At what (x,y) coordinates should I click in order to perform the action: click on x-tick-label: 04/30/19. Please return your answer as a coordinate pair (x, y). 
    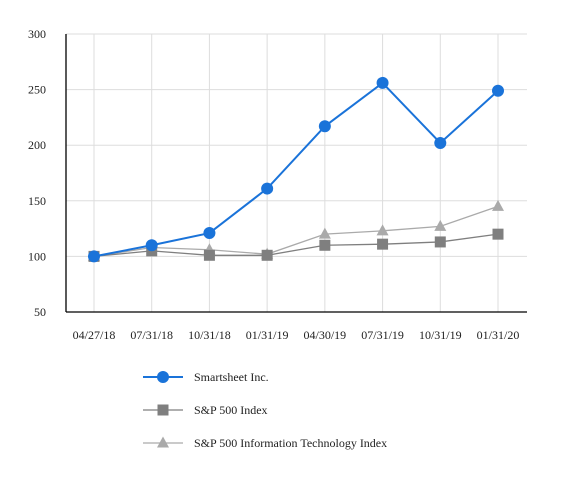
    Looking at the image, I should click on (325, 335).